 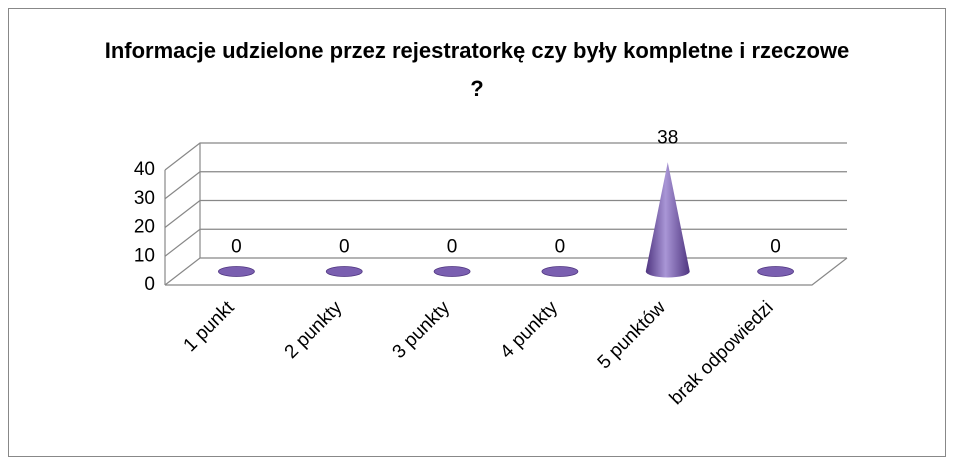 What do you see at coordinates (144, 169) in the screenshot?
I see `y-tick-label: 40` at bounding box center [144, 169].